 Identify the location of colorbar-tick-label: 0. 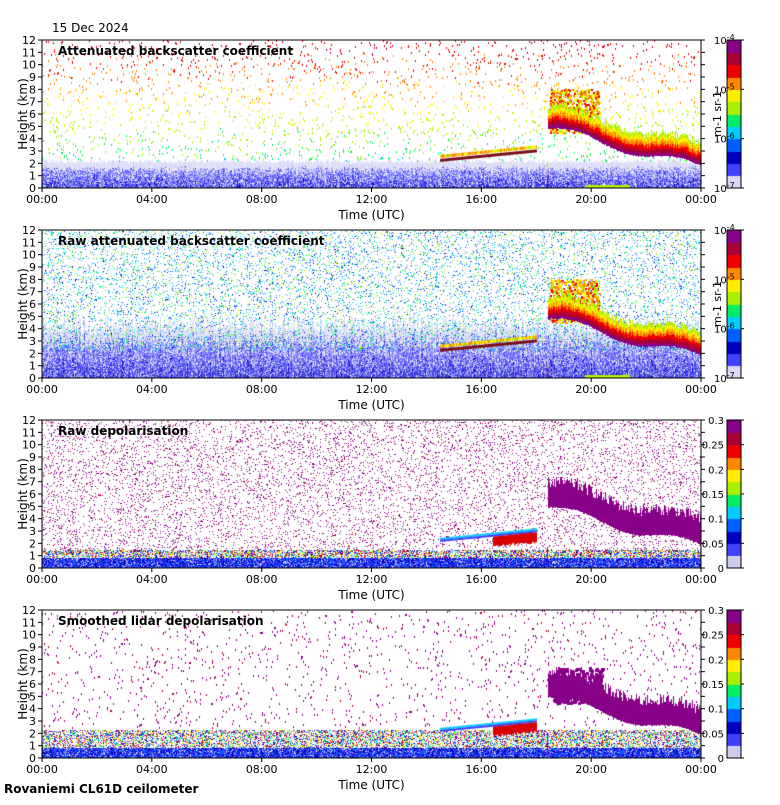
(721, 569).